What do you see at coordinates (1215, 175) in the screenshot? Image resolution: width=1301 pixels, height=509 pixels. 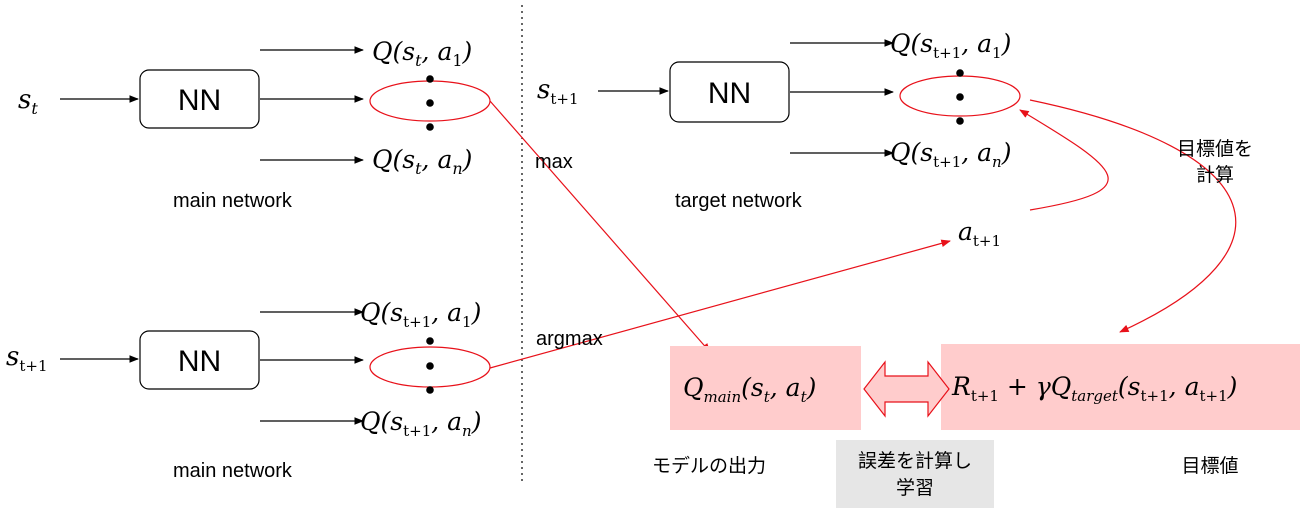 I see `compute-target-label-line2: 計算` at bounding box center [1215, 175].